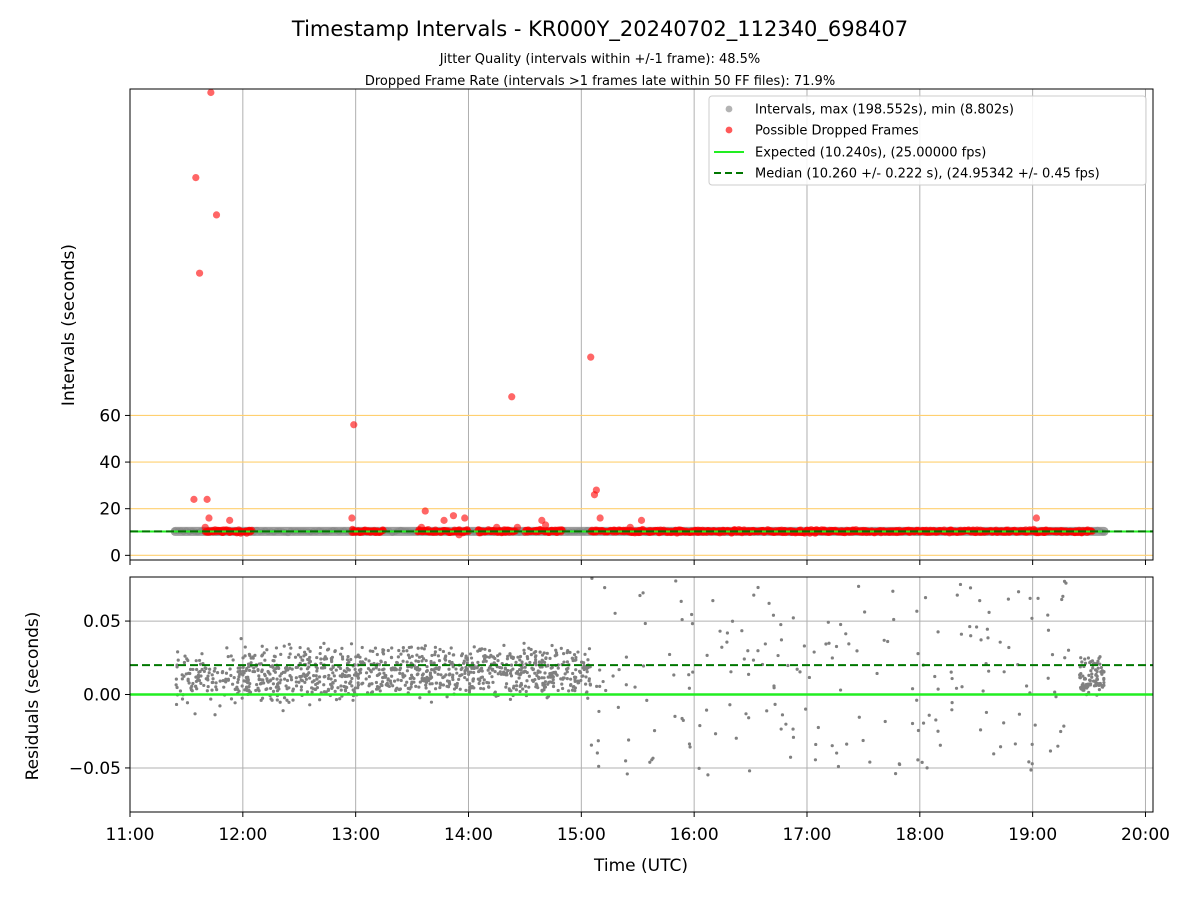 This screenshot has height=904, width=1200. Describe the element at coordinates (870, 153) in the screenshot. I see `legend-entry: Expected (10.240s), (25.00000 fps)` at that location.